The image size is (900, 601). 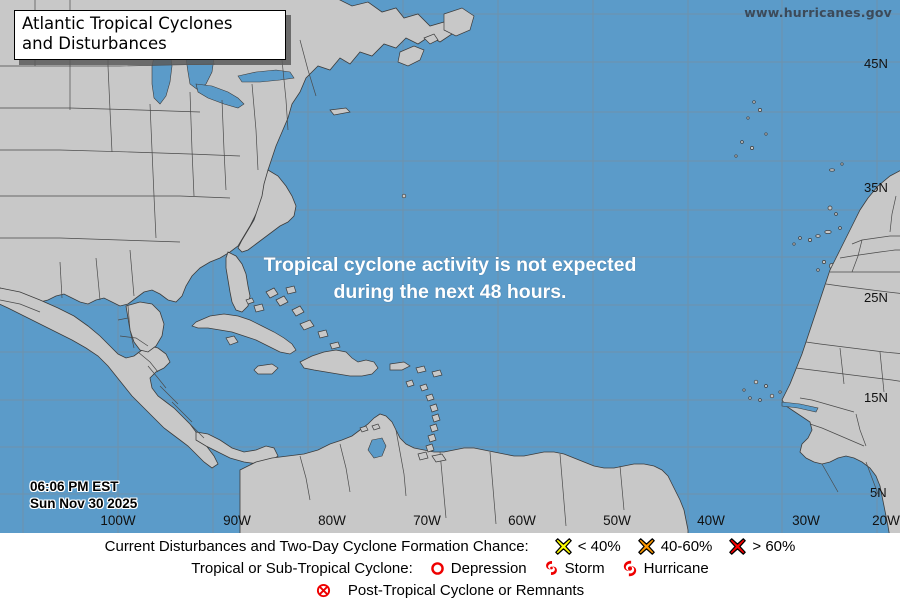 What do you see at coordinates (84, 503) in the screenshot?
I see `issuance-date: Sun Nov 30 2025` at bounding box center [84, 503].